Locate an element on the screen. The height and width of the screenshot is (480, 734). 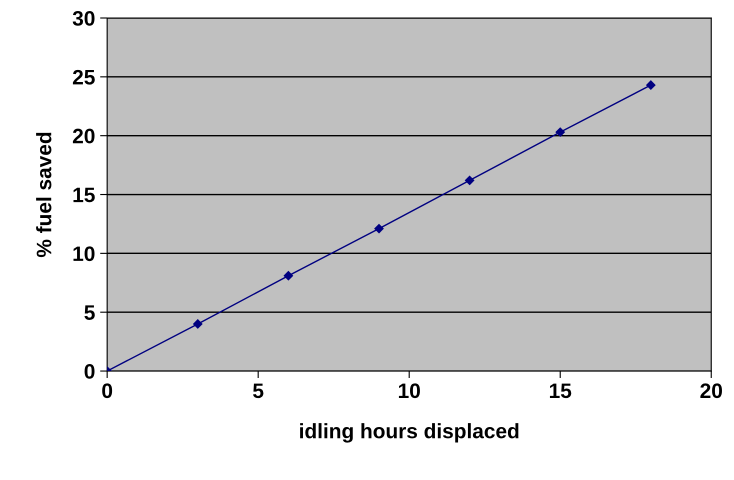
x-tick-label: 15 is located at coordinates (561, 391).